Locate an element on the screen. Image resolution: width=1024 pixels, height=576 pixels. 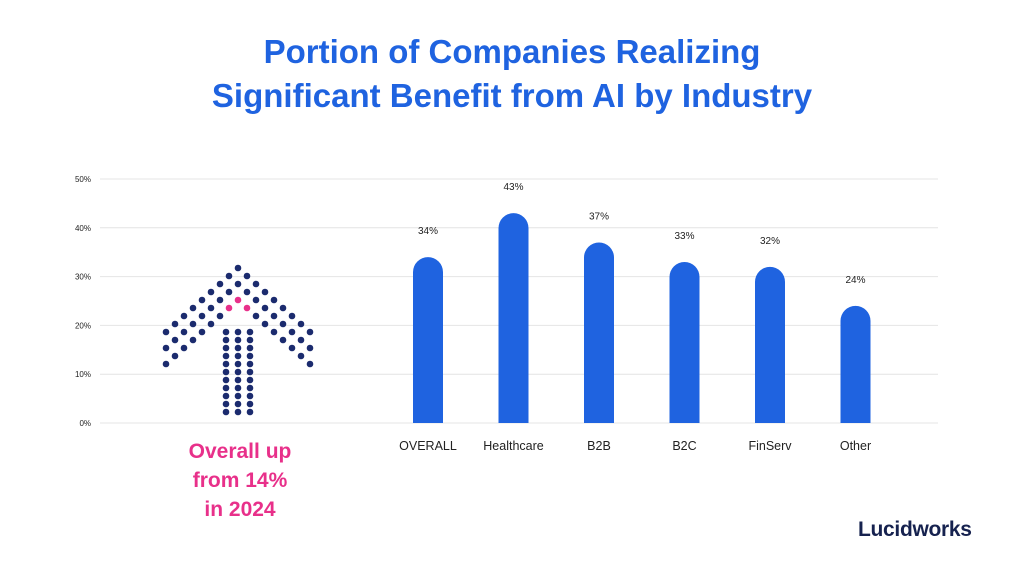
callout-text: Overall up from 14% in 2024 is located at coordinates (240, 480).